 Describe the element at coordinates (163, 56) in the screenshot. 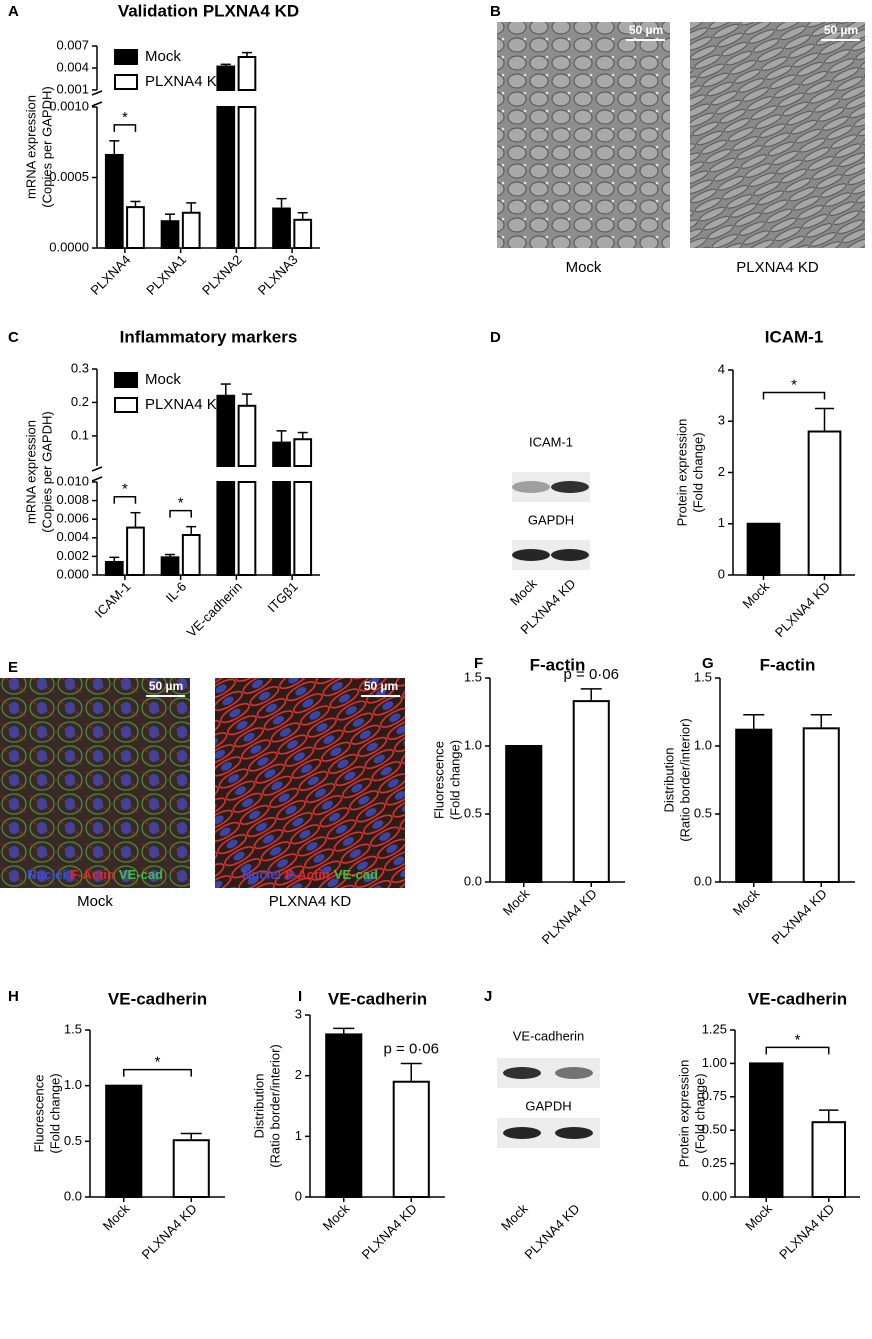

I see `legend-label: Mock` at that location.